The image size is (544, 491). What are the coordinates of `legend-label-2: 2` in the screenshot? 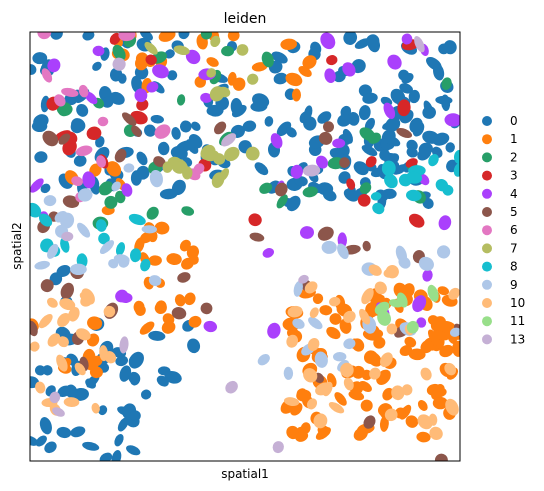 It's located at (514, 157).